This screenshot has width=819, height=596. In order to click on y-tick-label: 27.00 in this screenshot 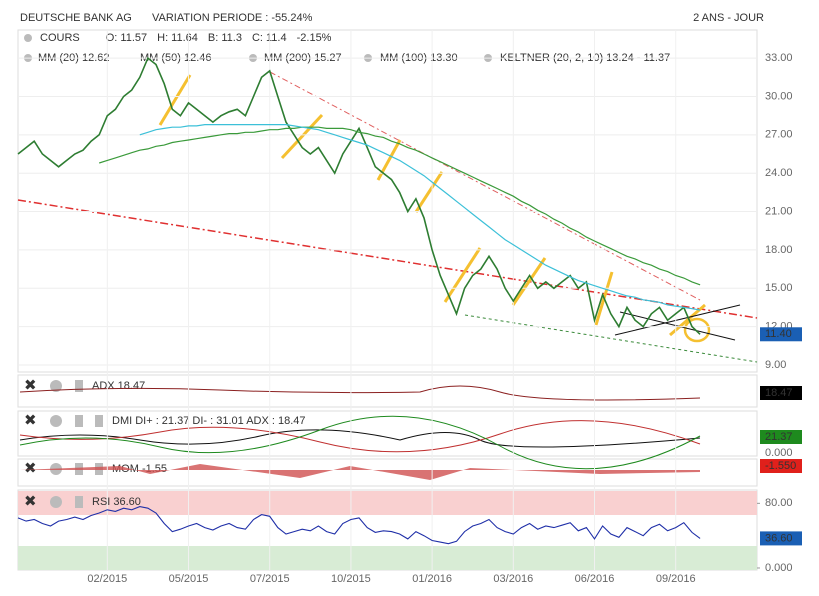, I will do `click(779, 135)`.